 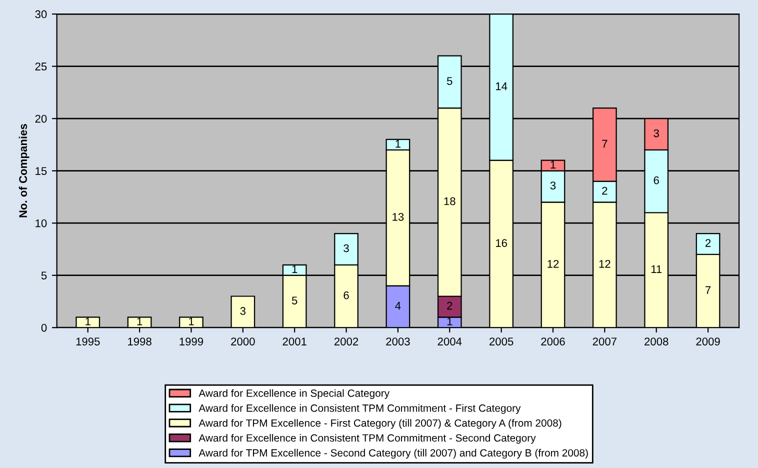 I want to click on x-tick-label: 2005, so click(x=502, y=342).